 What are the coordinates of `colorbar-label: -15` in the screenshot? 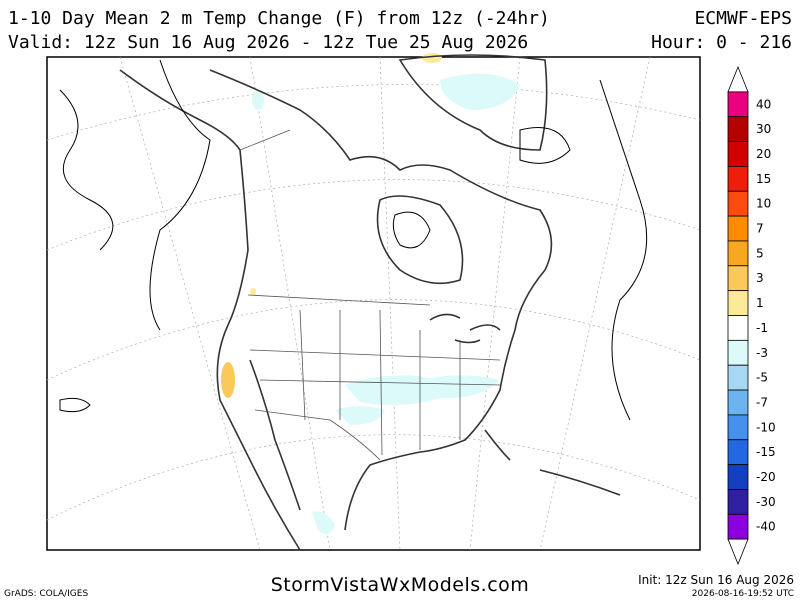 It's located at (766, 452).